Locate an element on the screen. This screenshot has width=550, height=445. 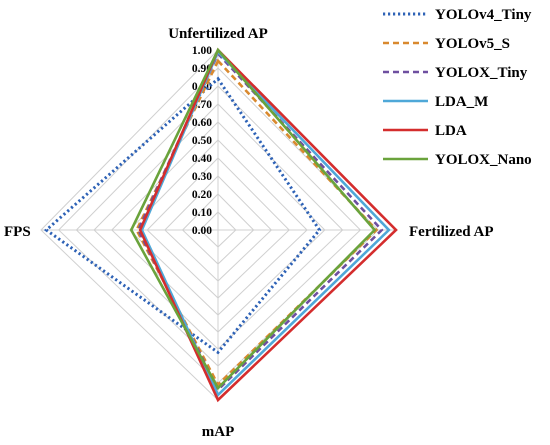
legend-label: YOLOv5_S is located at coordinates (472, 44).